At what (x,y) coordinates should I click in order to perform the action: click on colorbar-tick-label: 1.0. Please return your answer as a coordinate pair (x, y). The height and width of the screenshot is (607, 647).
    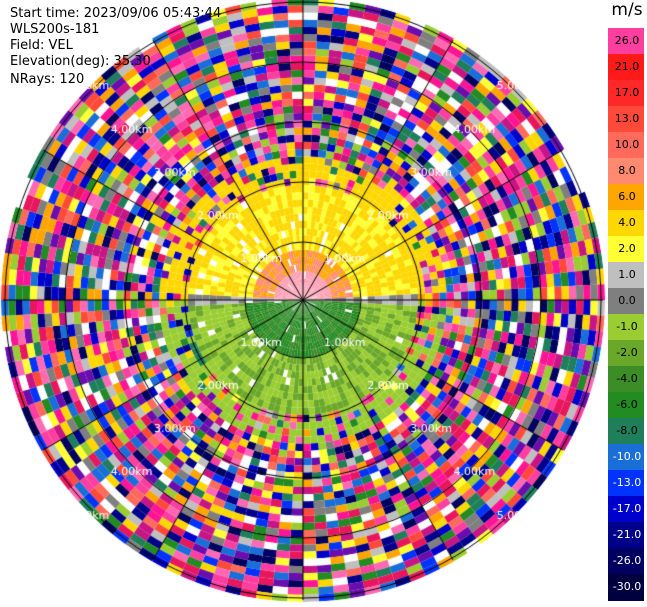
    Looking at the image, I should click on (627, 274).